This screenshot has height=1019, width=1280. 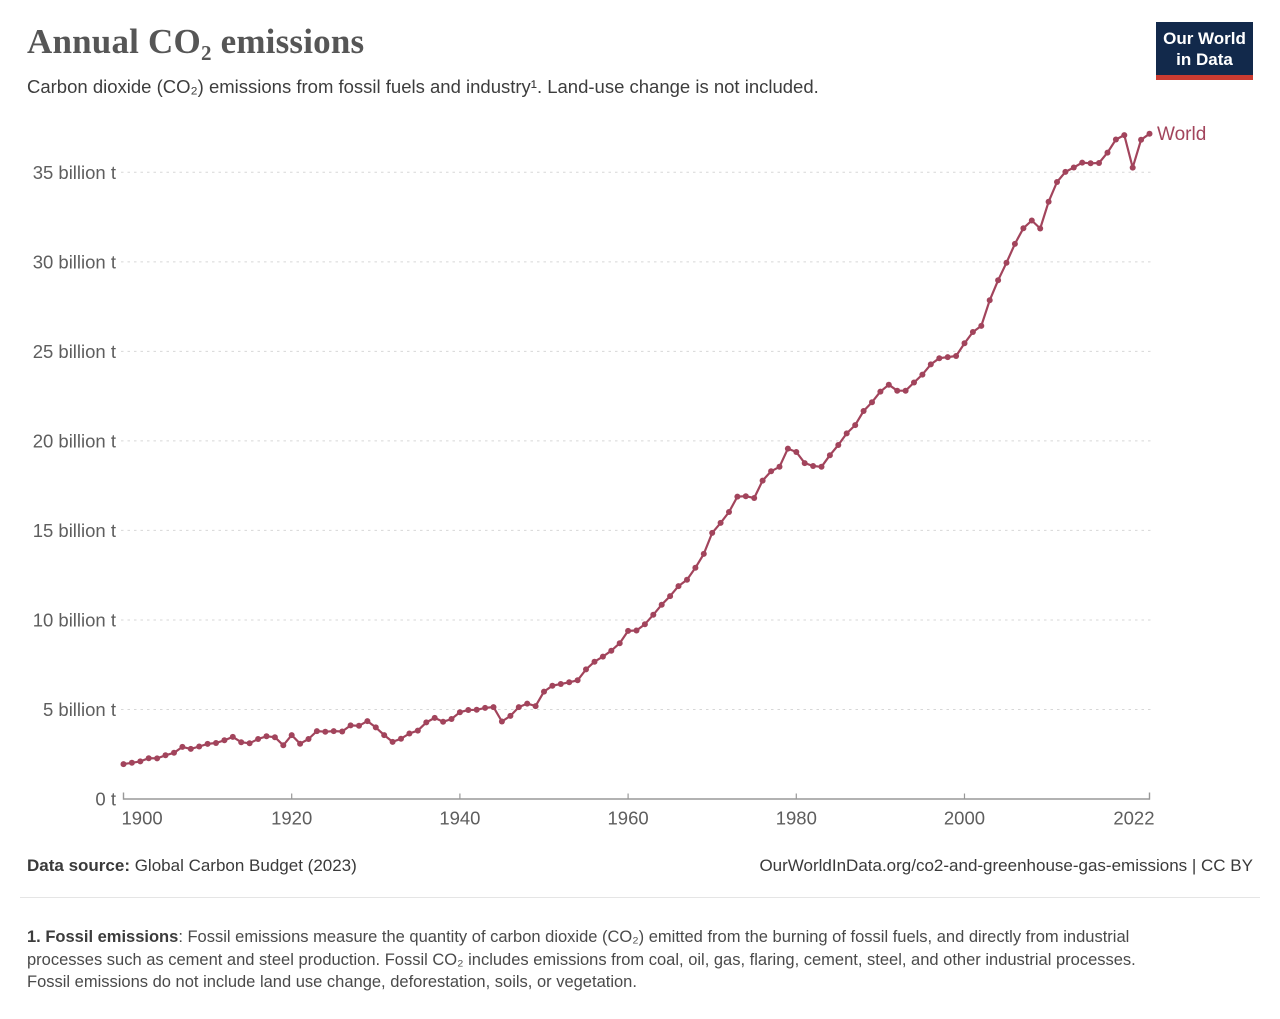 I want to click on owid-logo: Our World in Data, so click(x=1204, y=51).